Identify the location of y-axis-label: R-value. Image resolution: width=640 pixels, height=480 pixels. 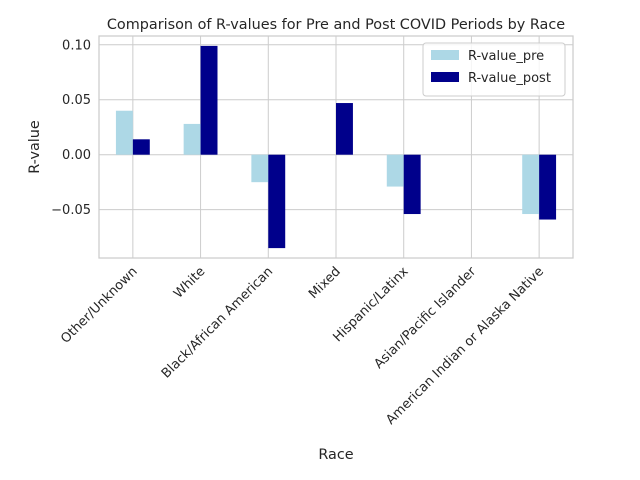
(35, 147).